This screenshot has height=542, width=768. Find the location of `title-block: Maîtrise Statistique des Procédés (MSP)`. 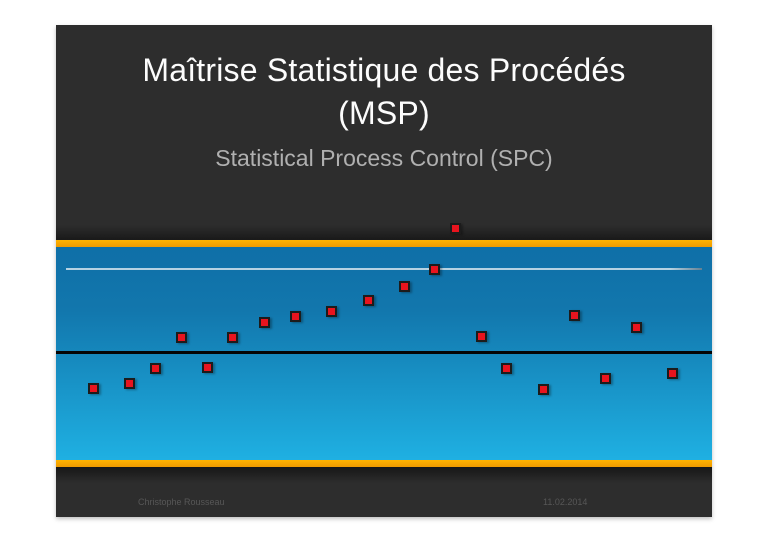

title-block: Maîtrise Statistique des Procédés (MSP) is located at coordinates (384, 92).